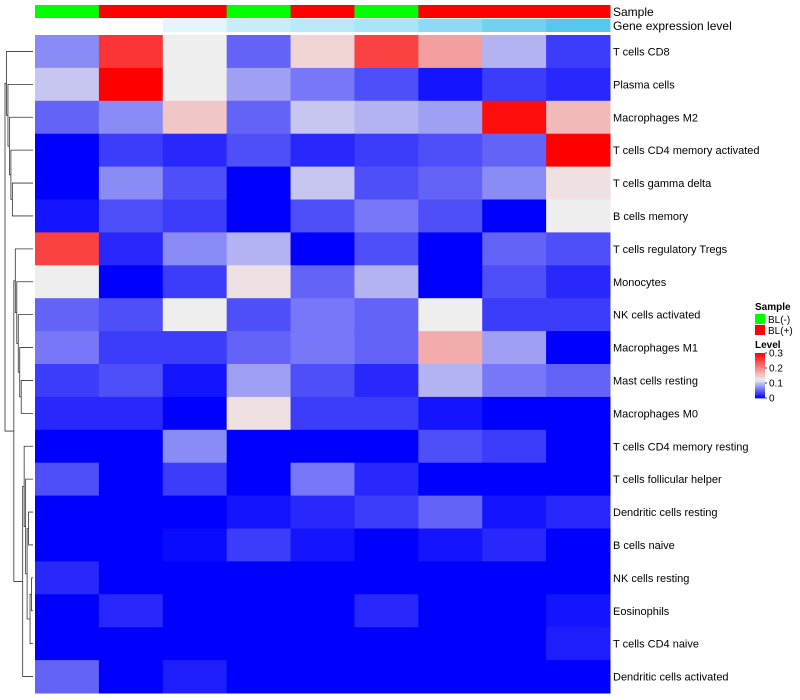 This screenshot has height=700, width=800. Describe the element at coordinates (776, 354) in the screenshot. I see `color-scale-tick-label: 0.3` at that location.